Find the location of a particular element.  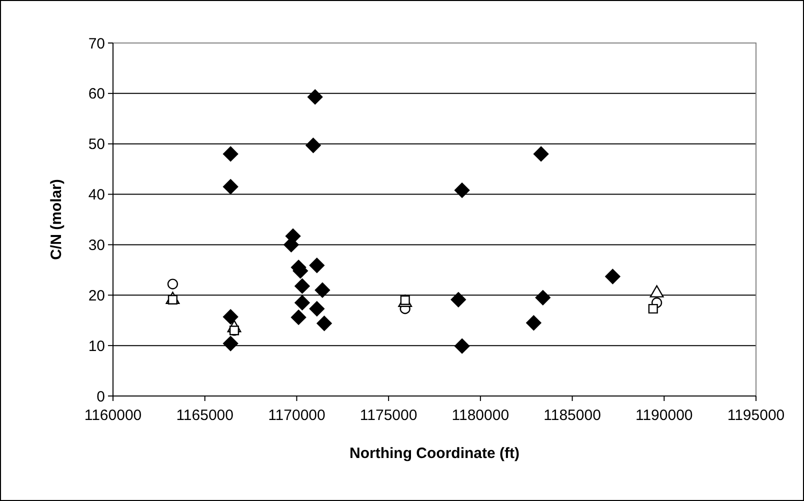

y-tick-label: 50 is located at coordinates (96, 145).